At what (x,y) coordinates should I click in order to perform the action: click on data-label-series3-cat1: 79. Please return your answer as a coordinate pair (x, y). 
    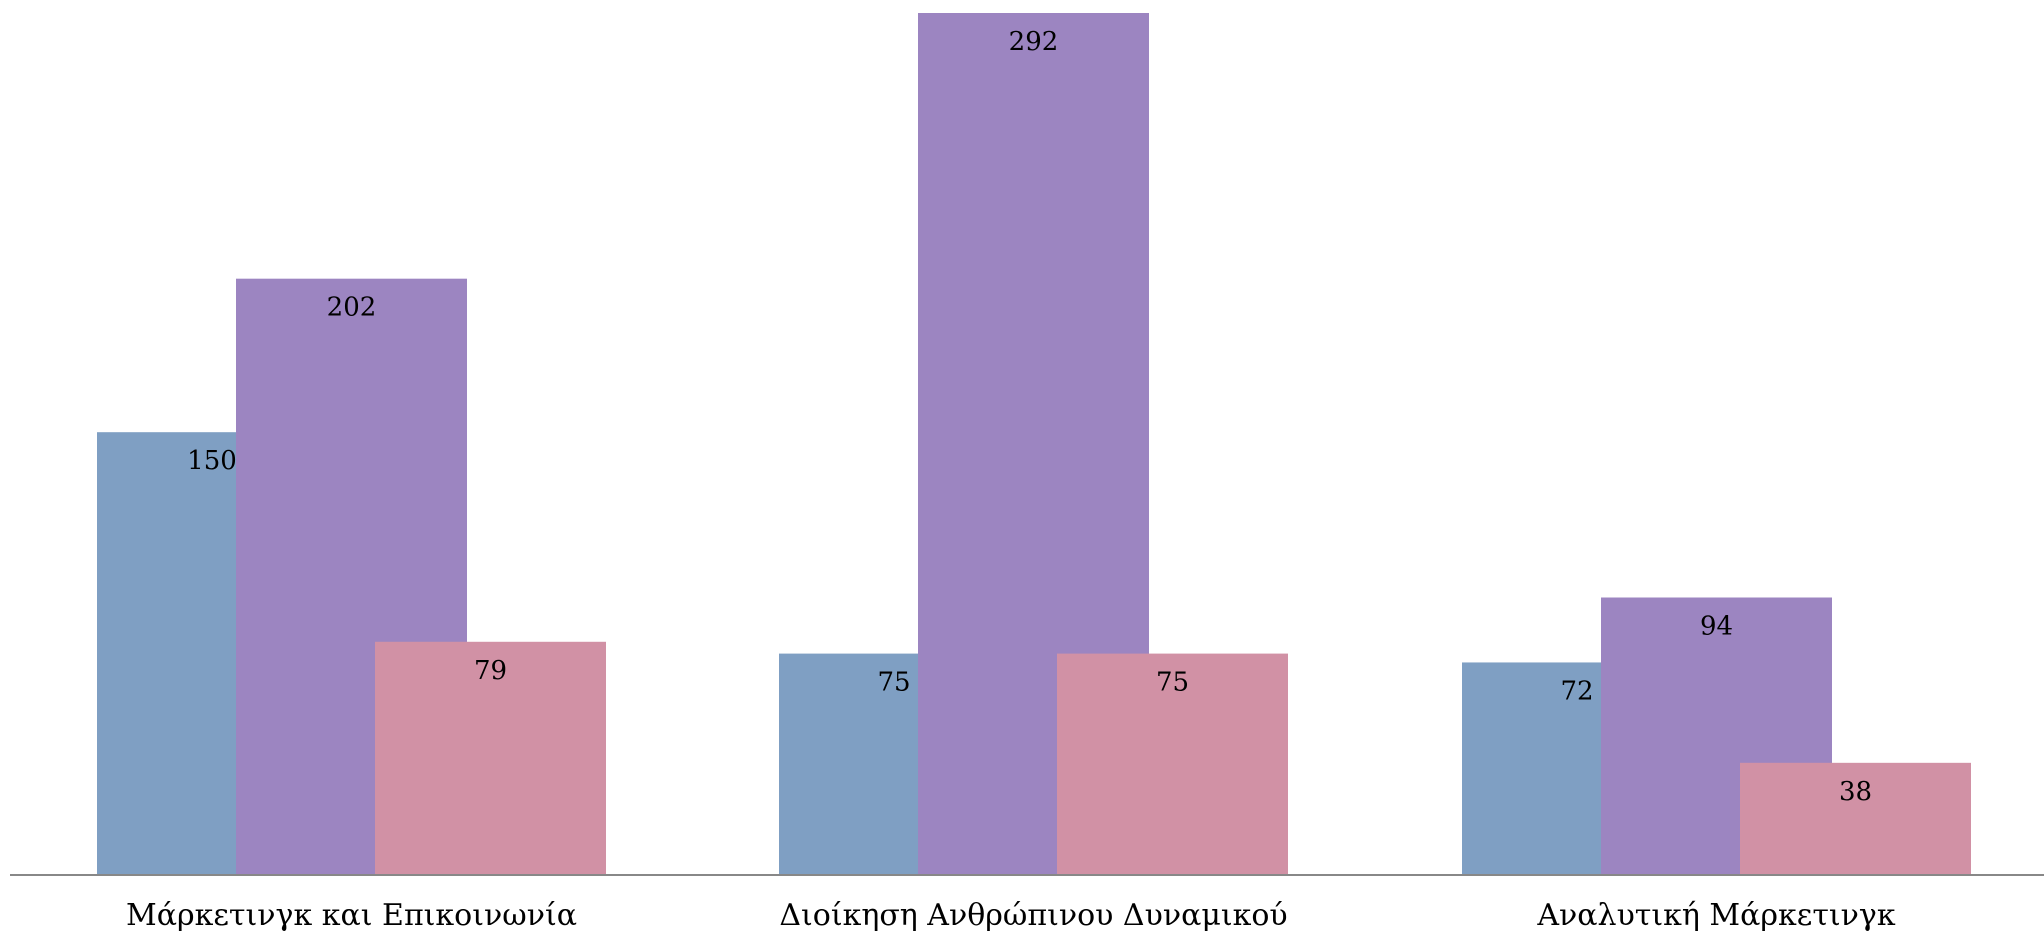
    Looking at the image, I should click on (490, 671).